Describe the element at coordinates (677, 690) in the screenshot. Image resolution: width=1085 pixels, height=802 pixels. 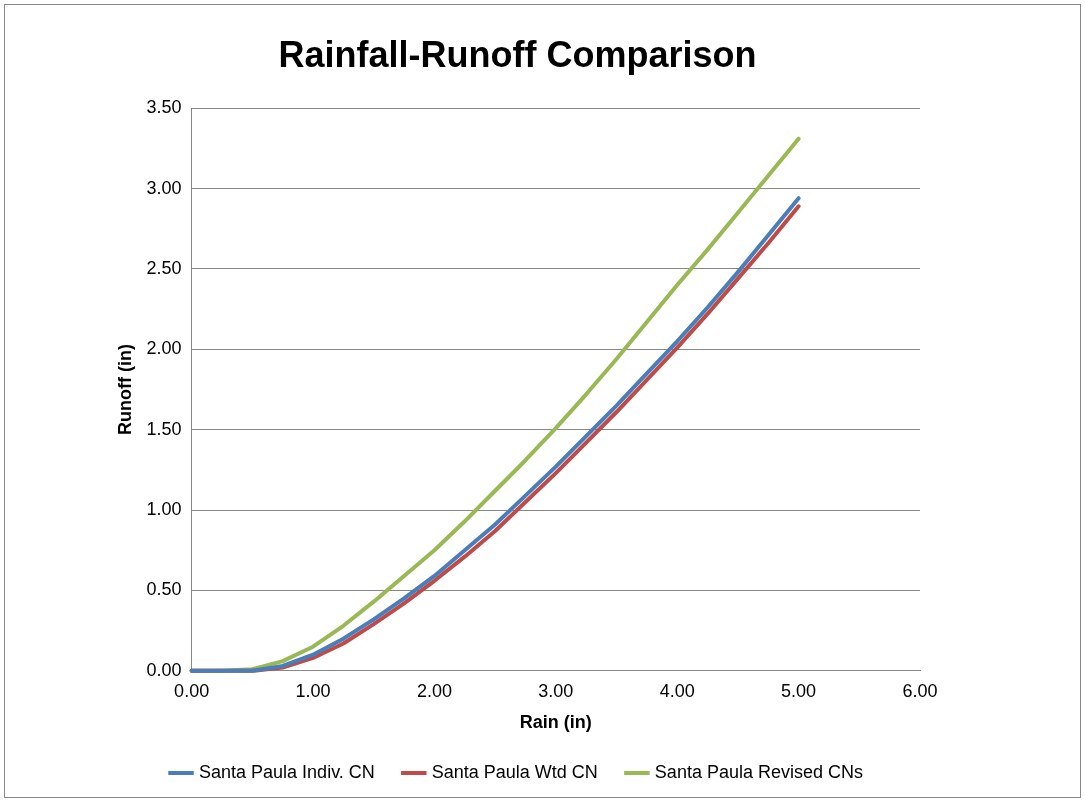
I see `x-tick-label: 4.00` at that location.